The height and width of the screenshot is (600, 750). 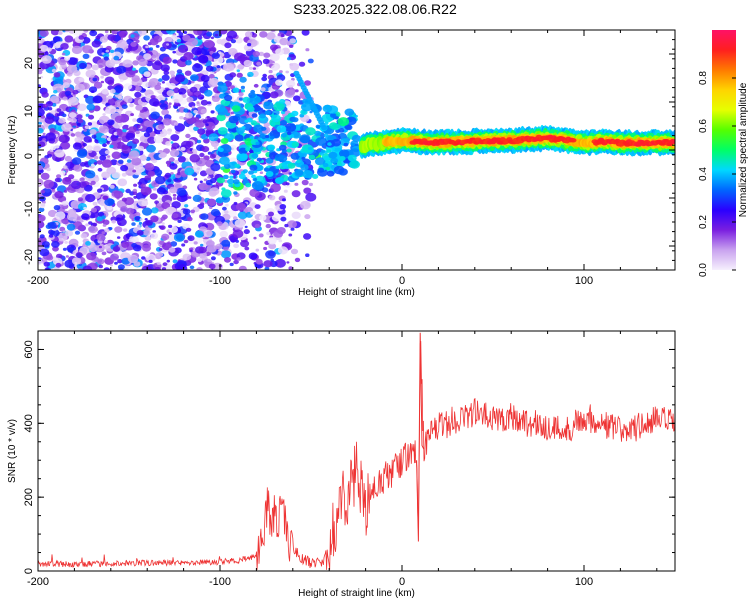 What do you see at coordinates (402, 281) in the screenshot?
I see `x-tick-label: 0` at bounding box center [402, 281].